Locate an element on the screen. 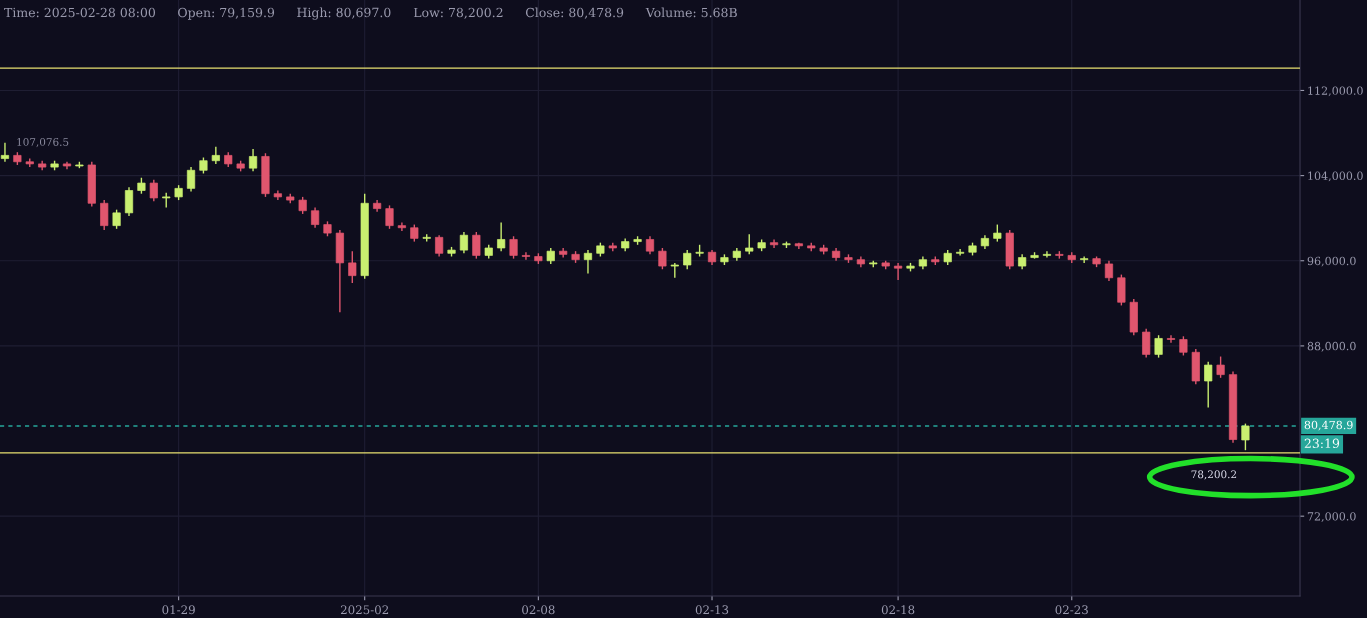 This screenshot has width=1367, height=618. ref-line-label: 80,478.9 is located at coordinates (1328, 425).